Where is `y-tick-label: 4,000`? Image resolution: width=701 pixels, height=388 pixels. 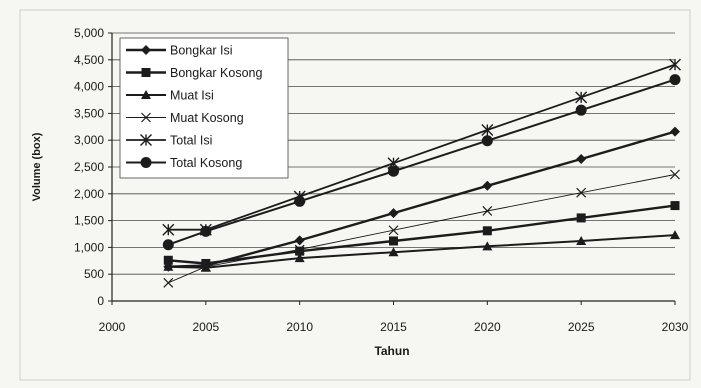
y-tick-label: 4,000 is located at coordinates (89, 87).